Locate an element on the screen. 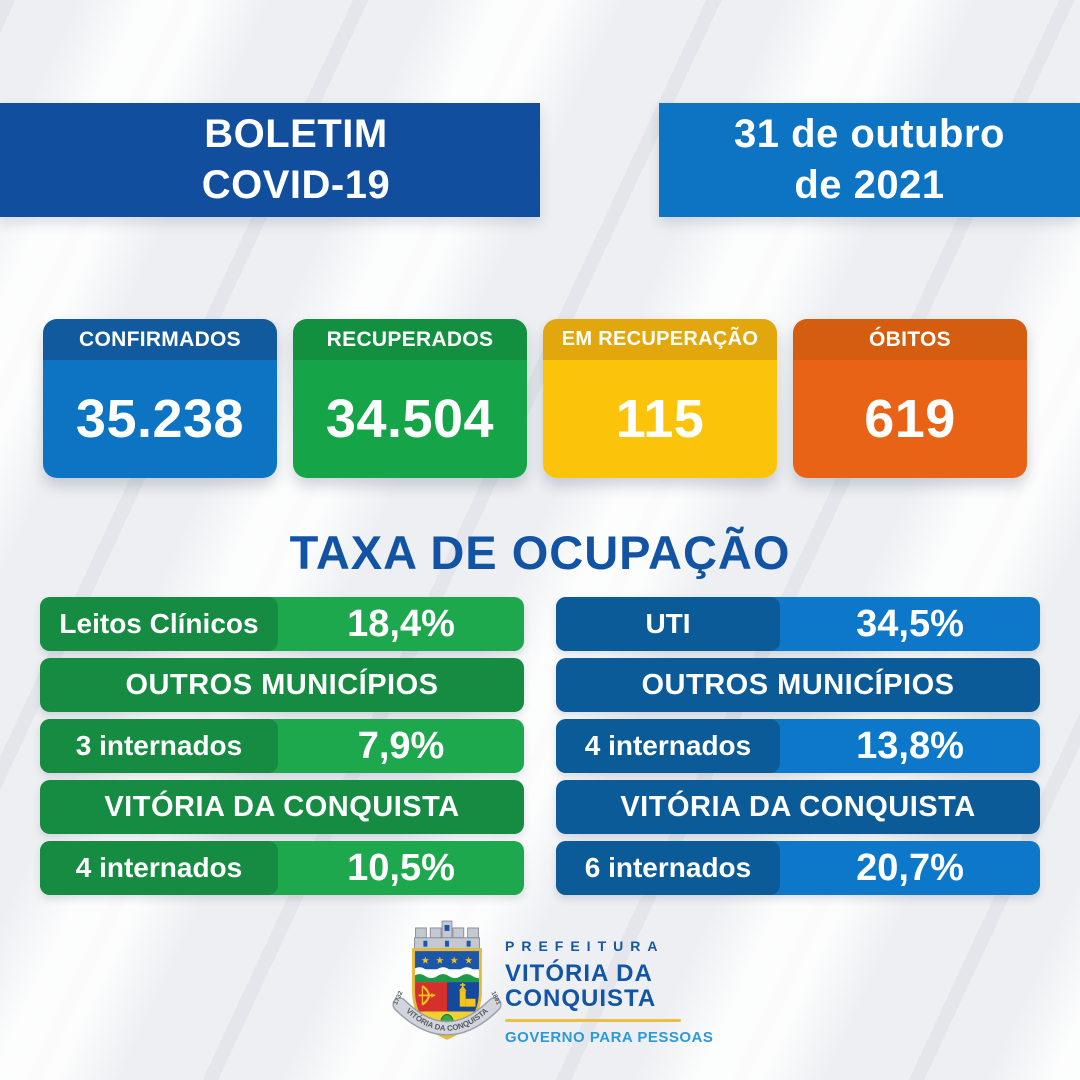 The image size is (1080, 1080). stat-card-label: CONFIRMADOS is located at coordinates (160, 339).